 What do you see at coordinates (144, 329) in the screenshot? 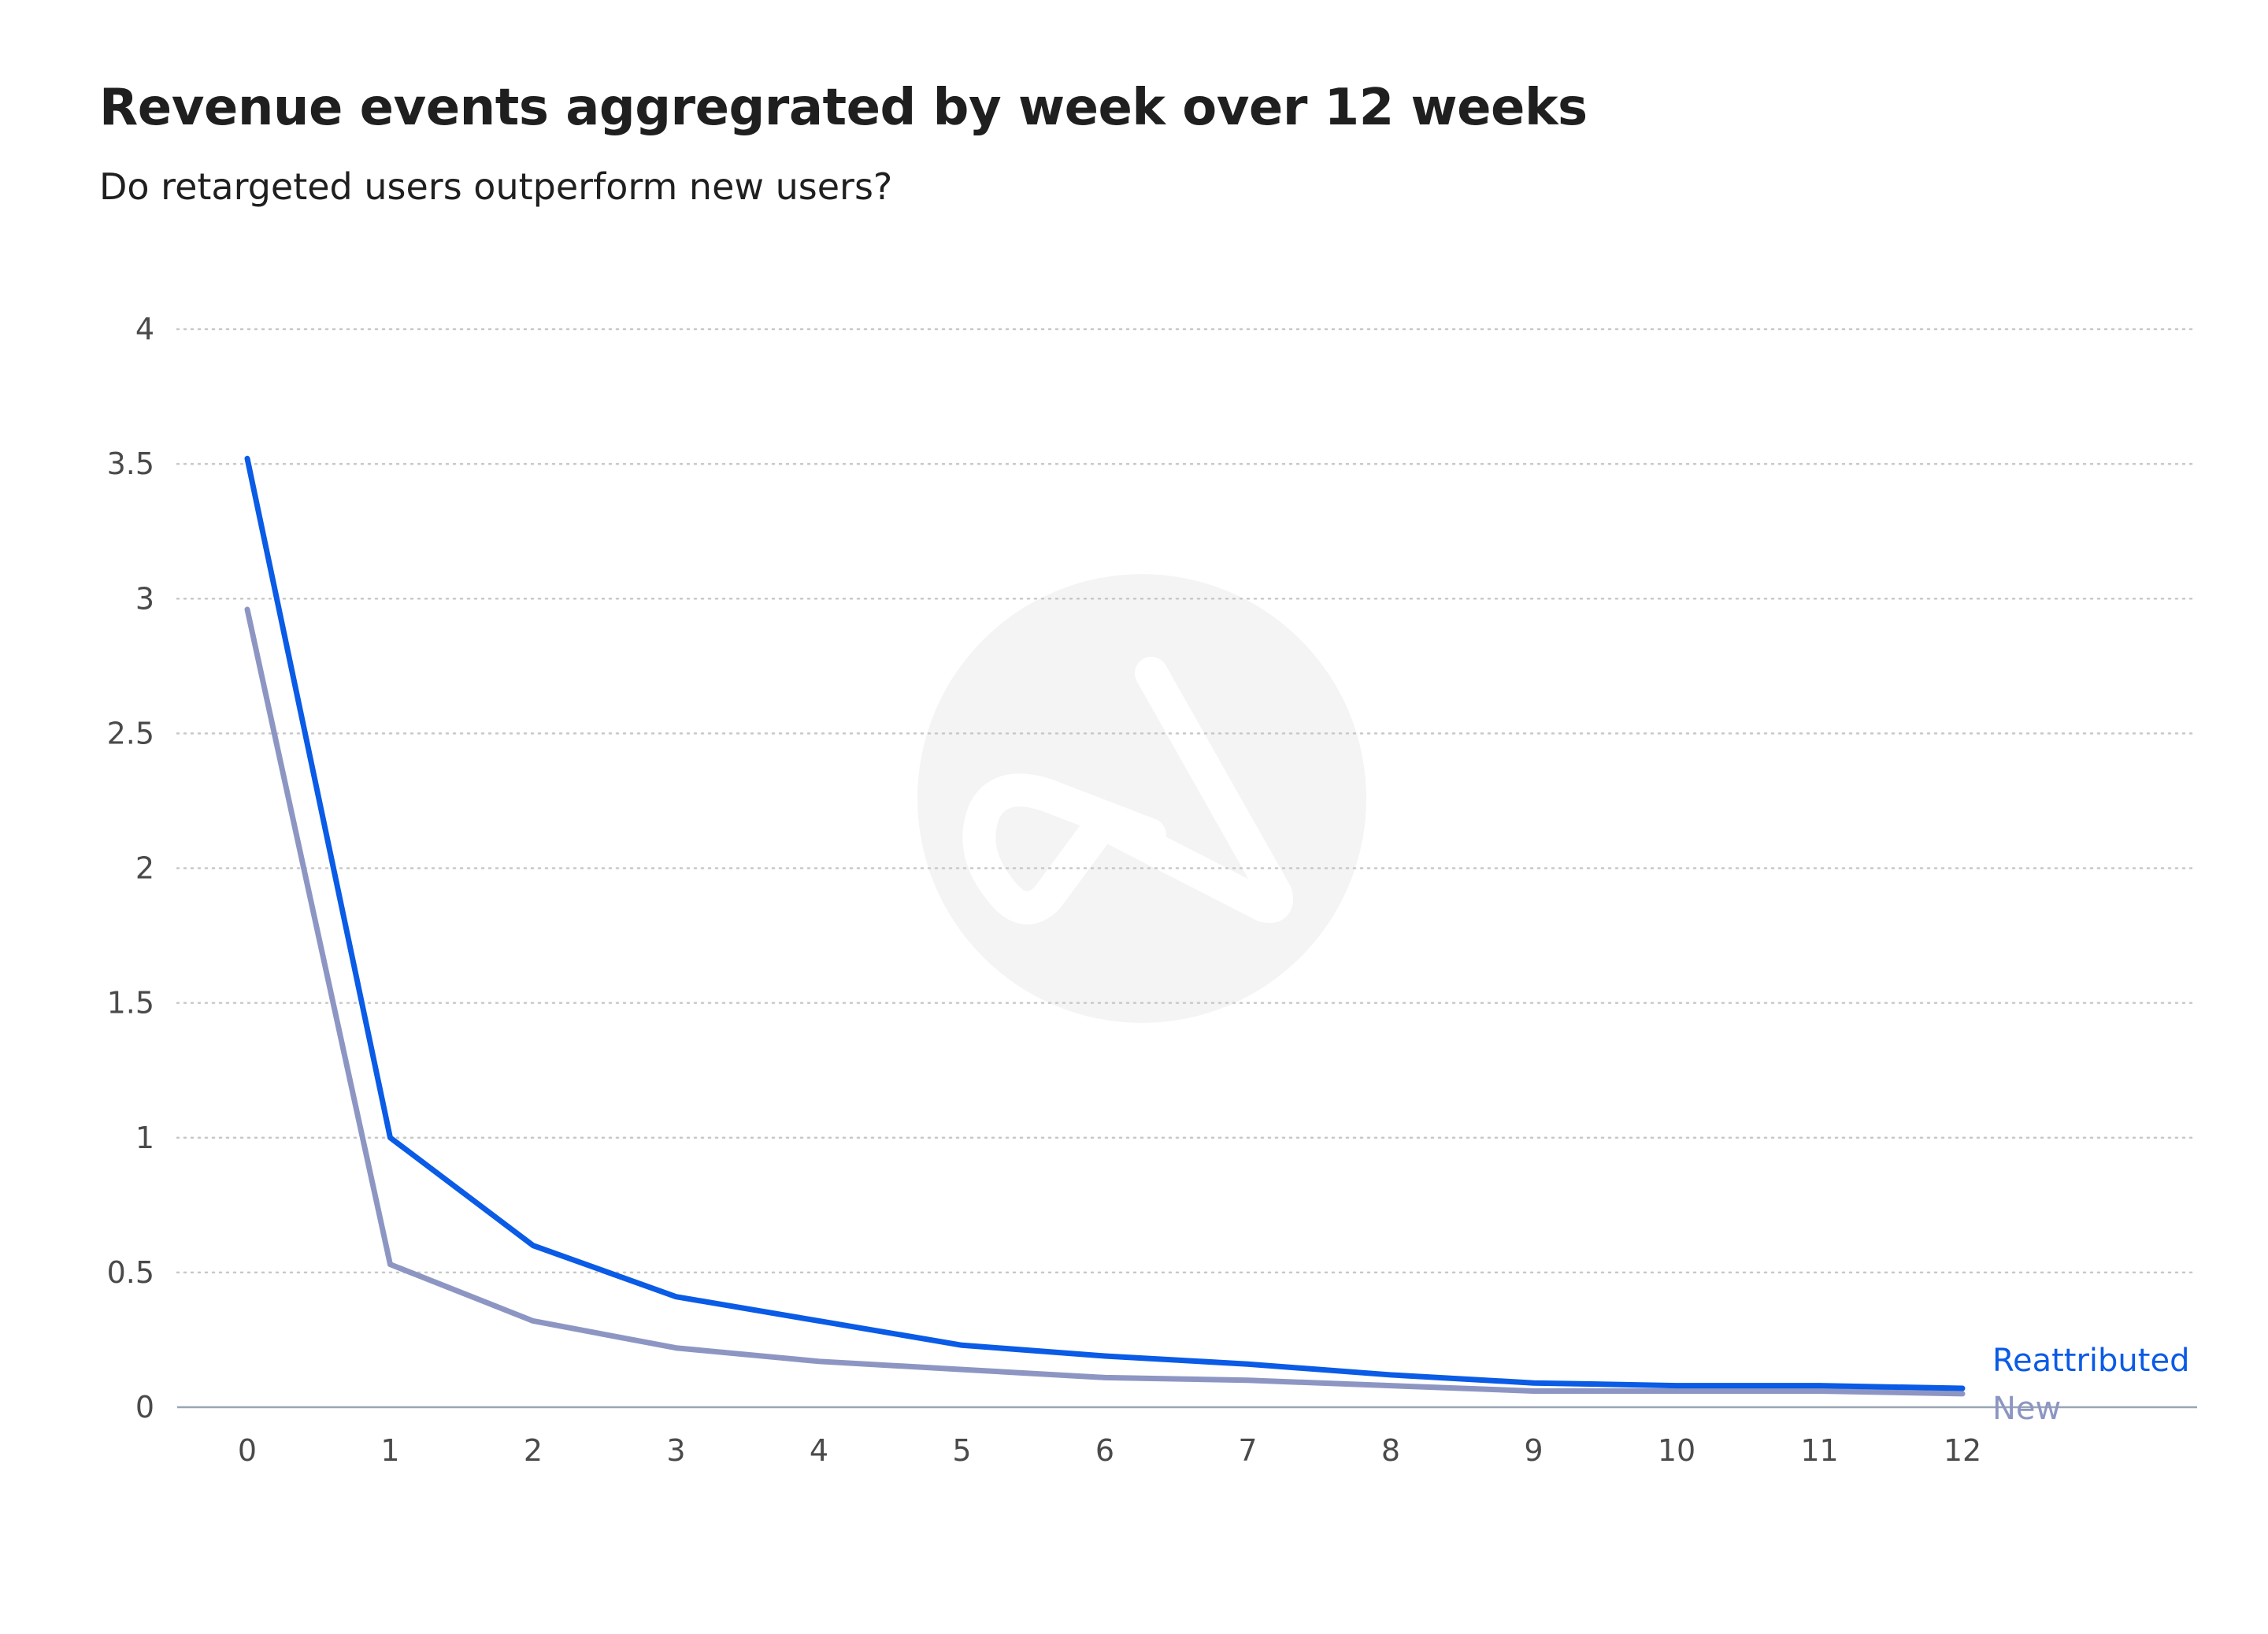
I see `y-tick-label: 4` at bounding box center [144, 329].